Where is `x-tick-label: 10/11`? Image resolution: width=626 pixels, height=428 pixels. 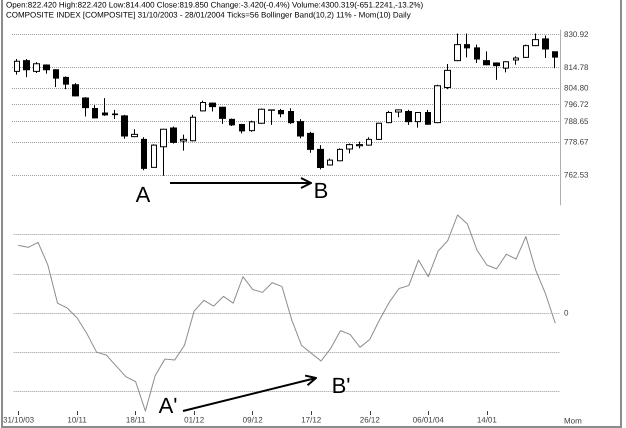 x-tick-label: 10/11 is located at coordinates (77, 420).